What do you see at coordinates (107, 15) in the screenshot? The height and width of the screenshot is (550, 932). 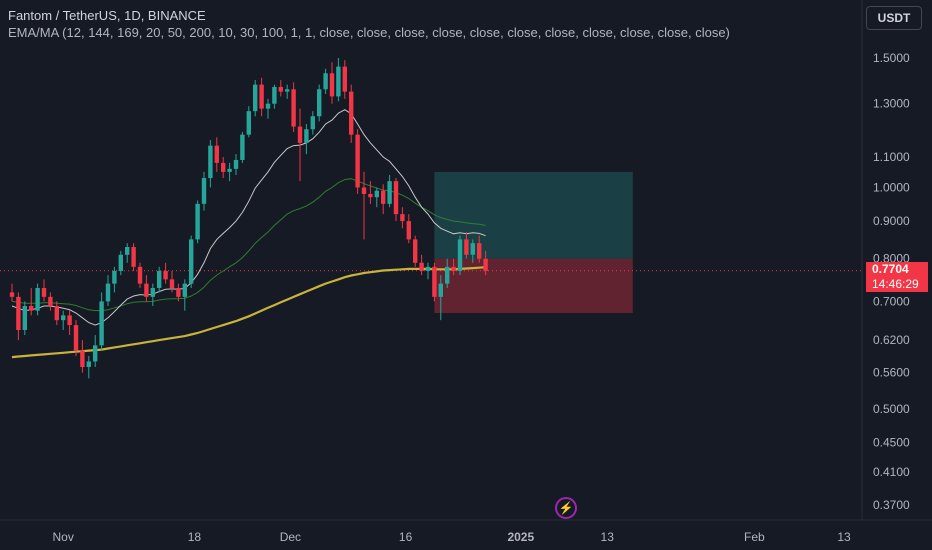 I see `symbol-title: Fantom / TetherUS, 1D, BINANCE` at bounding box center [107, 15].